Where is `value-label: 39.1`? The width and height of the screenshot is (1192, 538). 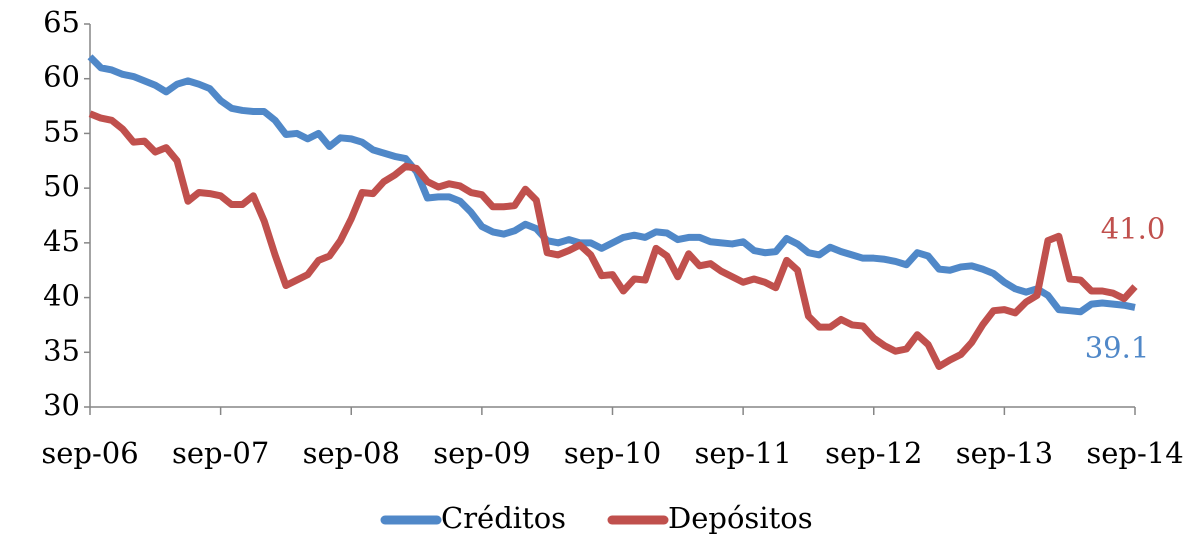 value-label: 39.1 is located at coordinates (1117, 347).